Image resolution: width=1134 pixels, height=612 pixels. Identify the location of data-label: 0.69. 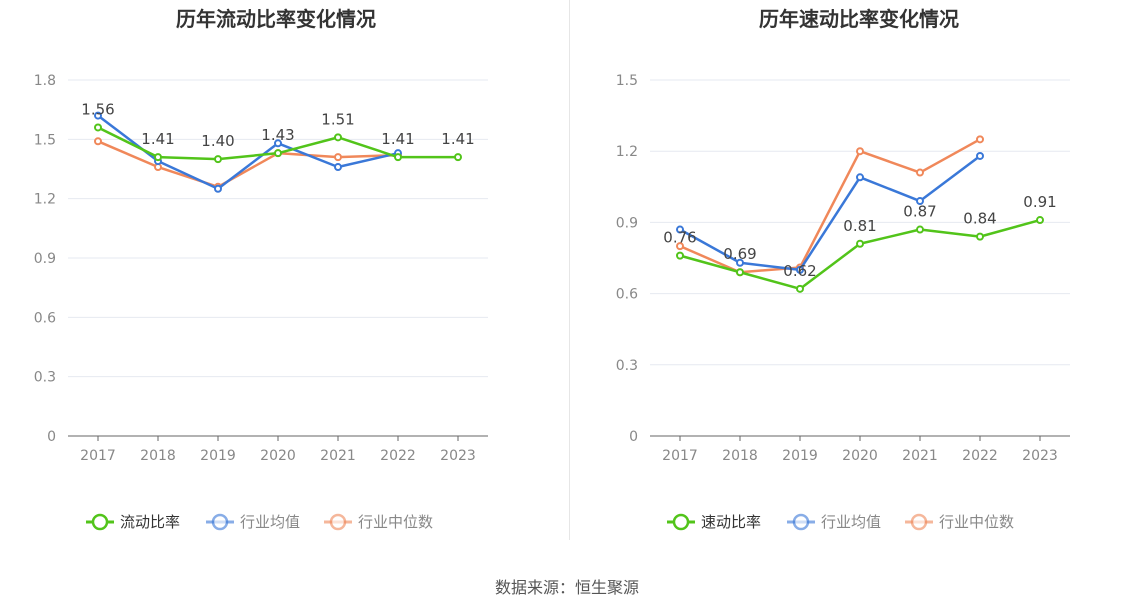
(739, 254).